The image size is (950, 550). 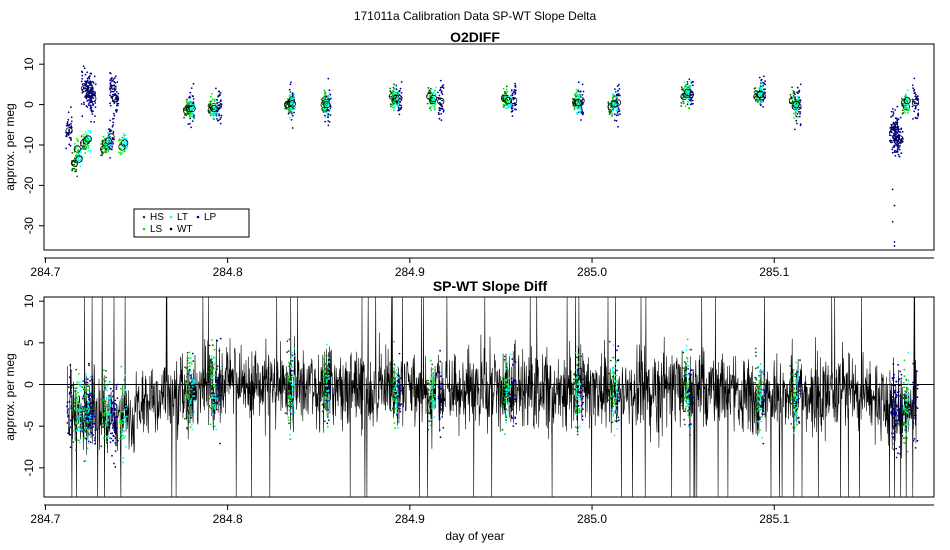 I want to click on legend-label-ls: LS, so click(x=156, y=229).